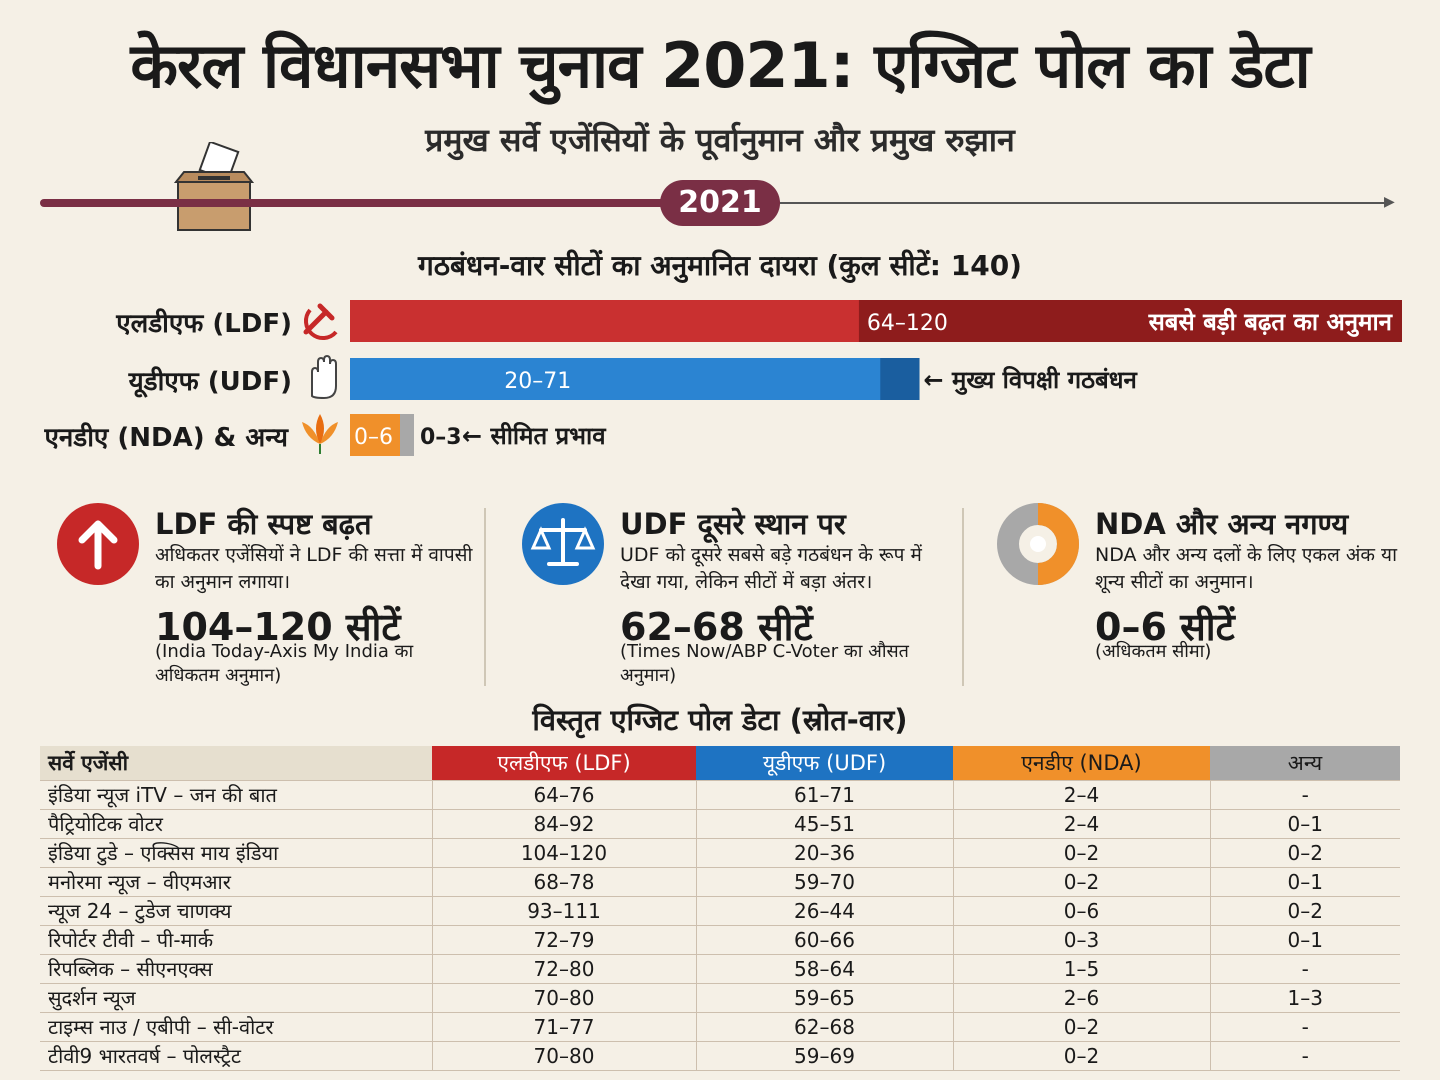  I want to click on donut-icon, so click(1038, 544).